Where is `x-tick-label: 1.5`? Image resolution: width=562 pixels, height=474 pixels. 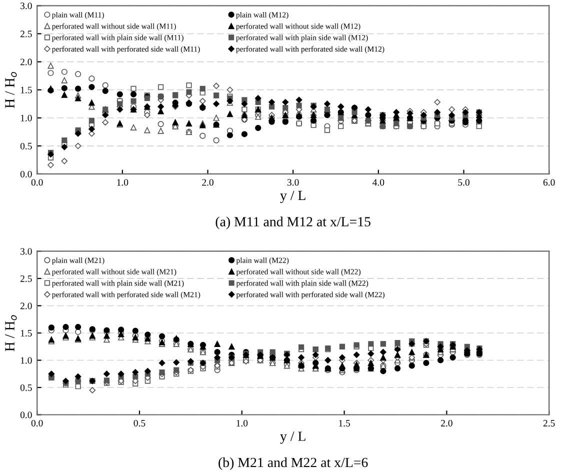
x-tick-label: 1.5 is located at coordinates (344, 423).